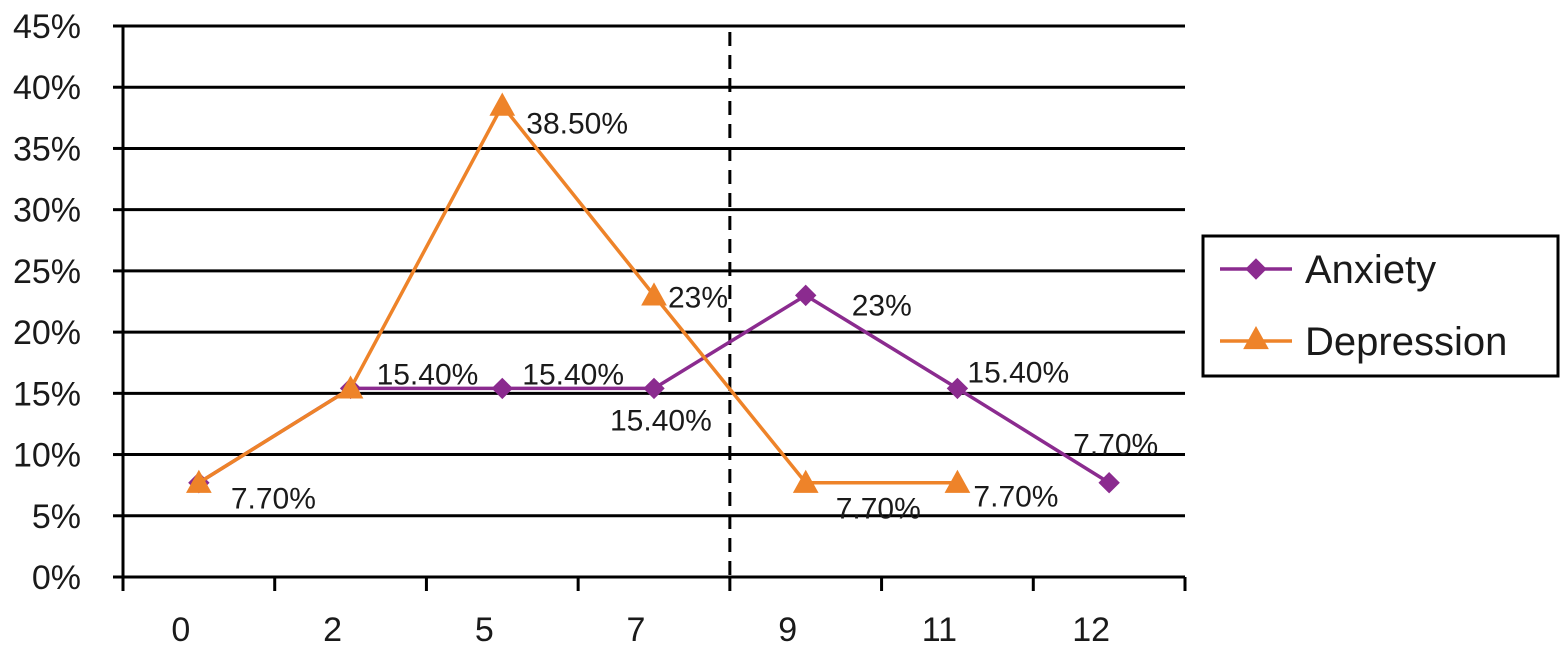 The image size is (1561, 668). What do you see at coordinates (787, 630) in the screenshot?
I see `x-tick-label: 9` at bounding box center [787, 630].